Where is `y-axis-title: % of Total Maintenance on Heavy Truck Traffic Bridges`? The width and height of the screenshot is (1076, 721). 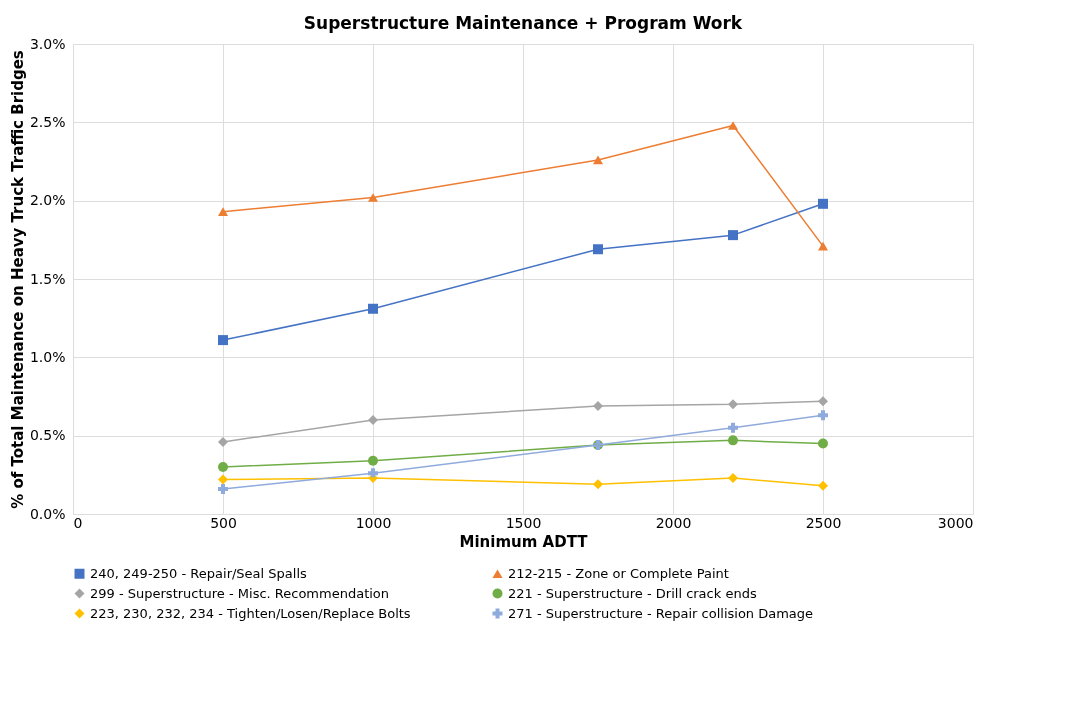
y-axis-title: % of Total Maintenance on Heavy Truck Traffic Bridges is located at coordinates (17, 279).